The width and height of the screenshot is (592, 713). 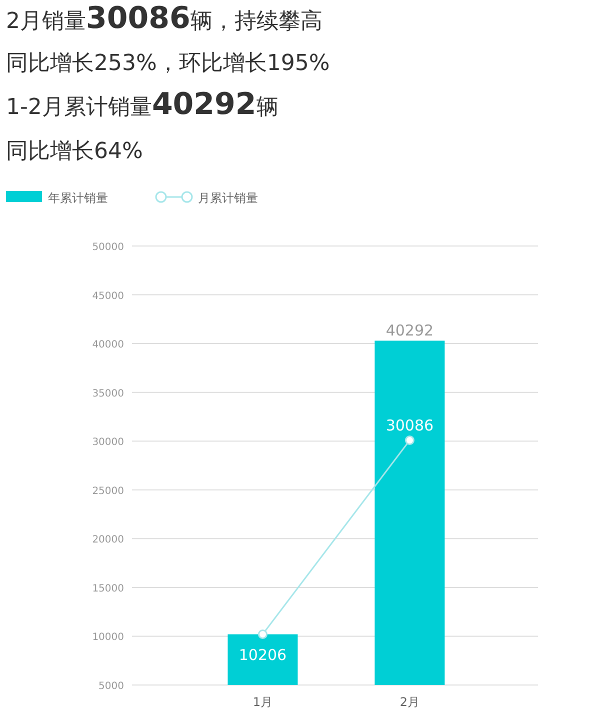 I want to click on legend-年累计销量: 年累计销量, so click(x=57, y=198).